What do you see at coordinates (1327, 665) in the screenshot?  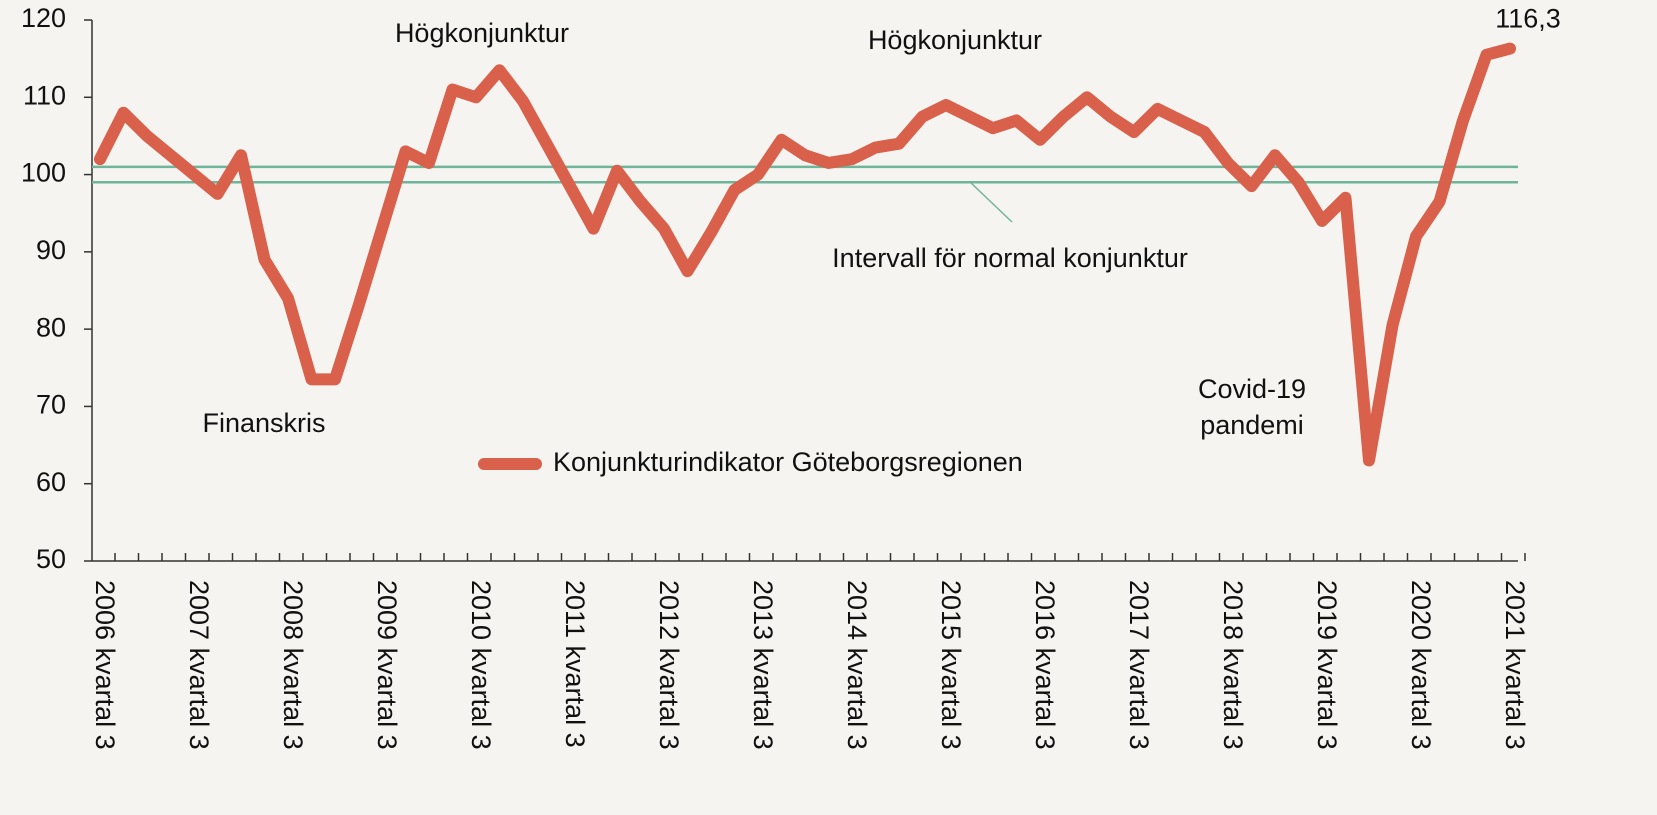 I see `x-tick-label: 2019 kvartal 3` at bounding box center [1327, 665].